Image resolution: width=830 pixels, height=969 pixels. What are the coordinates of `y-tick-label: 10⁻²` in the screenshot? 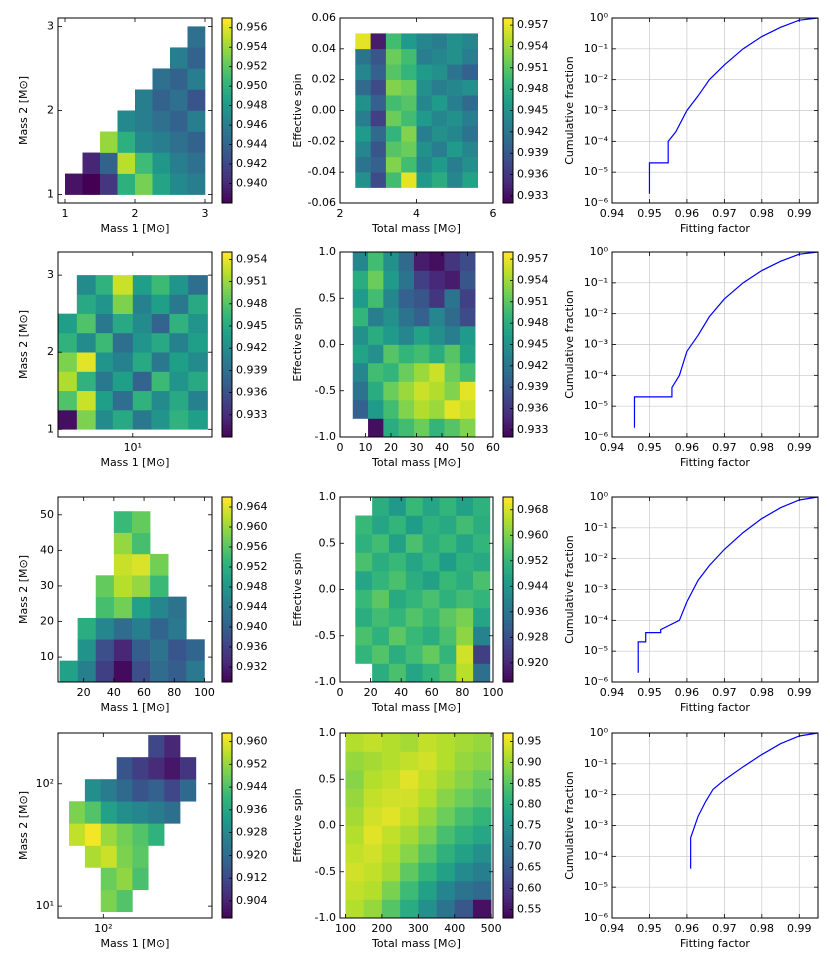 It's located at (596, 79).